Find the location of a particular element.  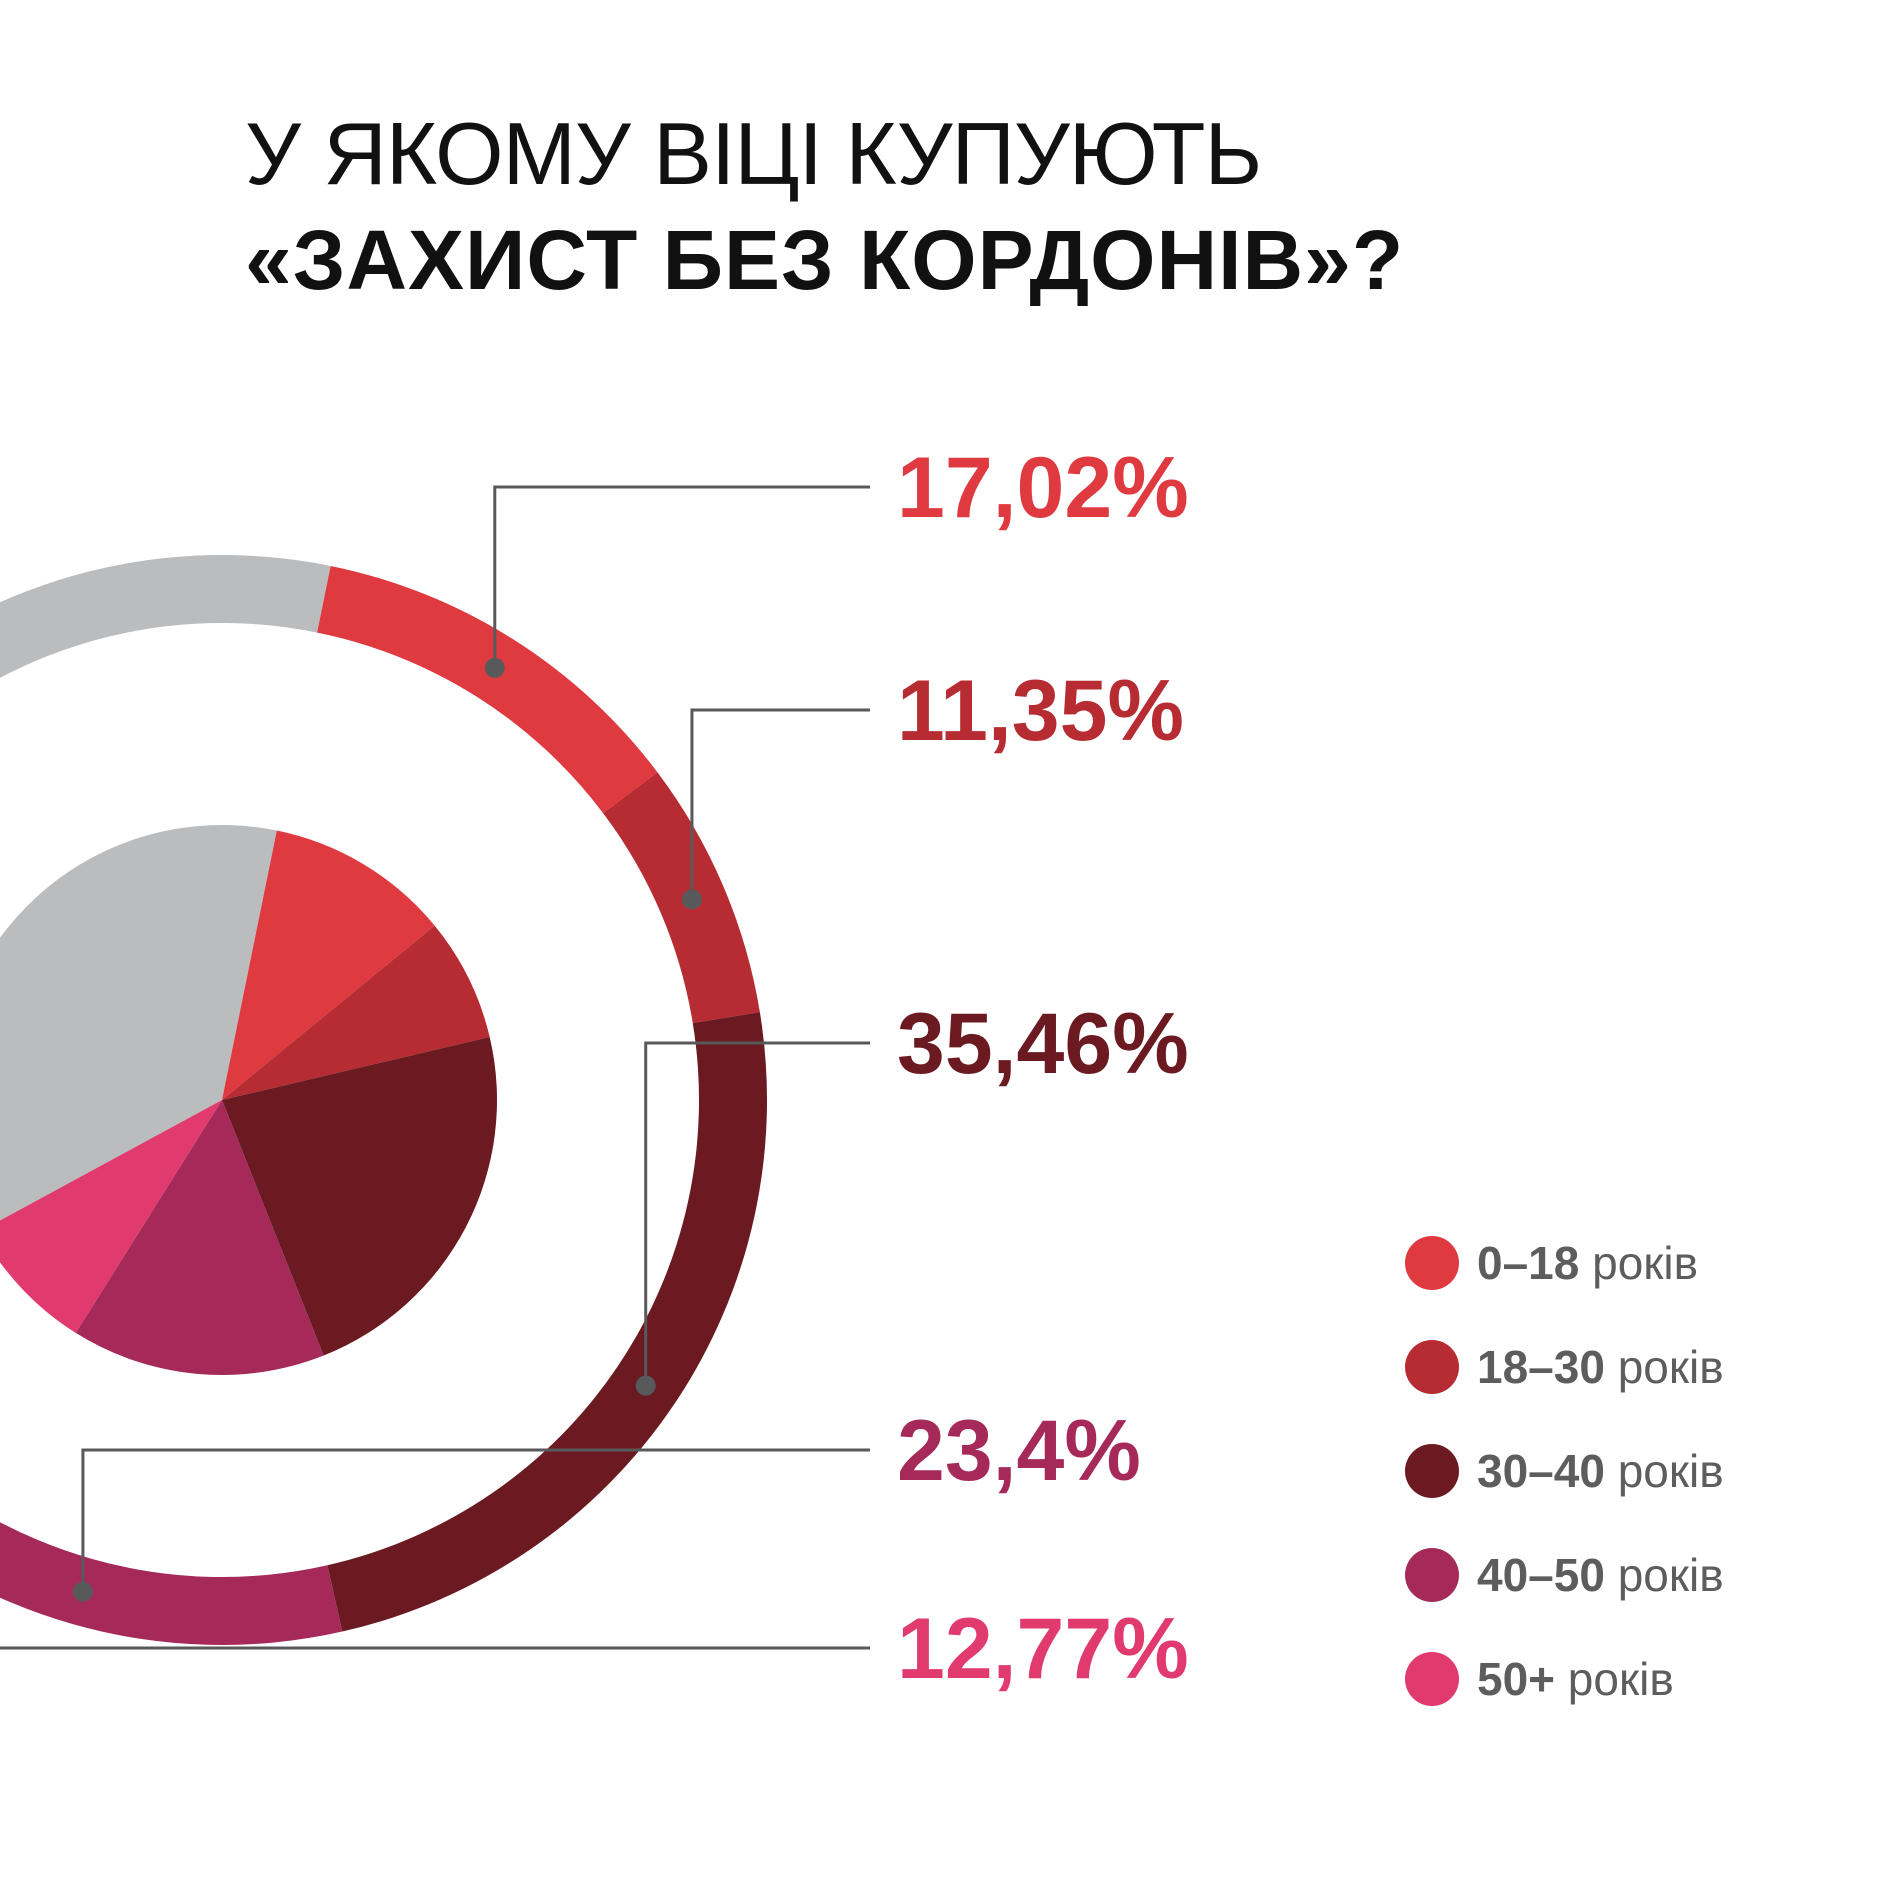

legend-range: 18–30 is located at coordinates (1541, 1367).